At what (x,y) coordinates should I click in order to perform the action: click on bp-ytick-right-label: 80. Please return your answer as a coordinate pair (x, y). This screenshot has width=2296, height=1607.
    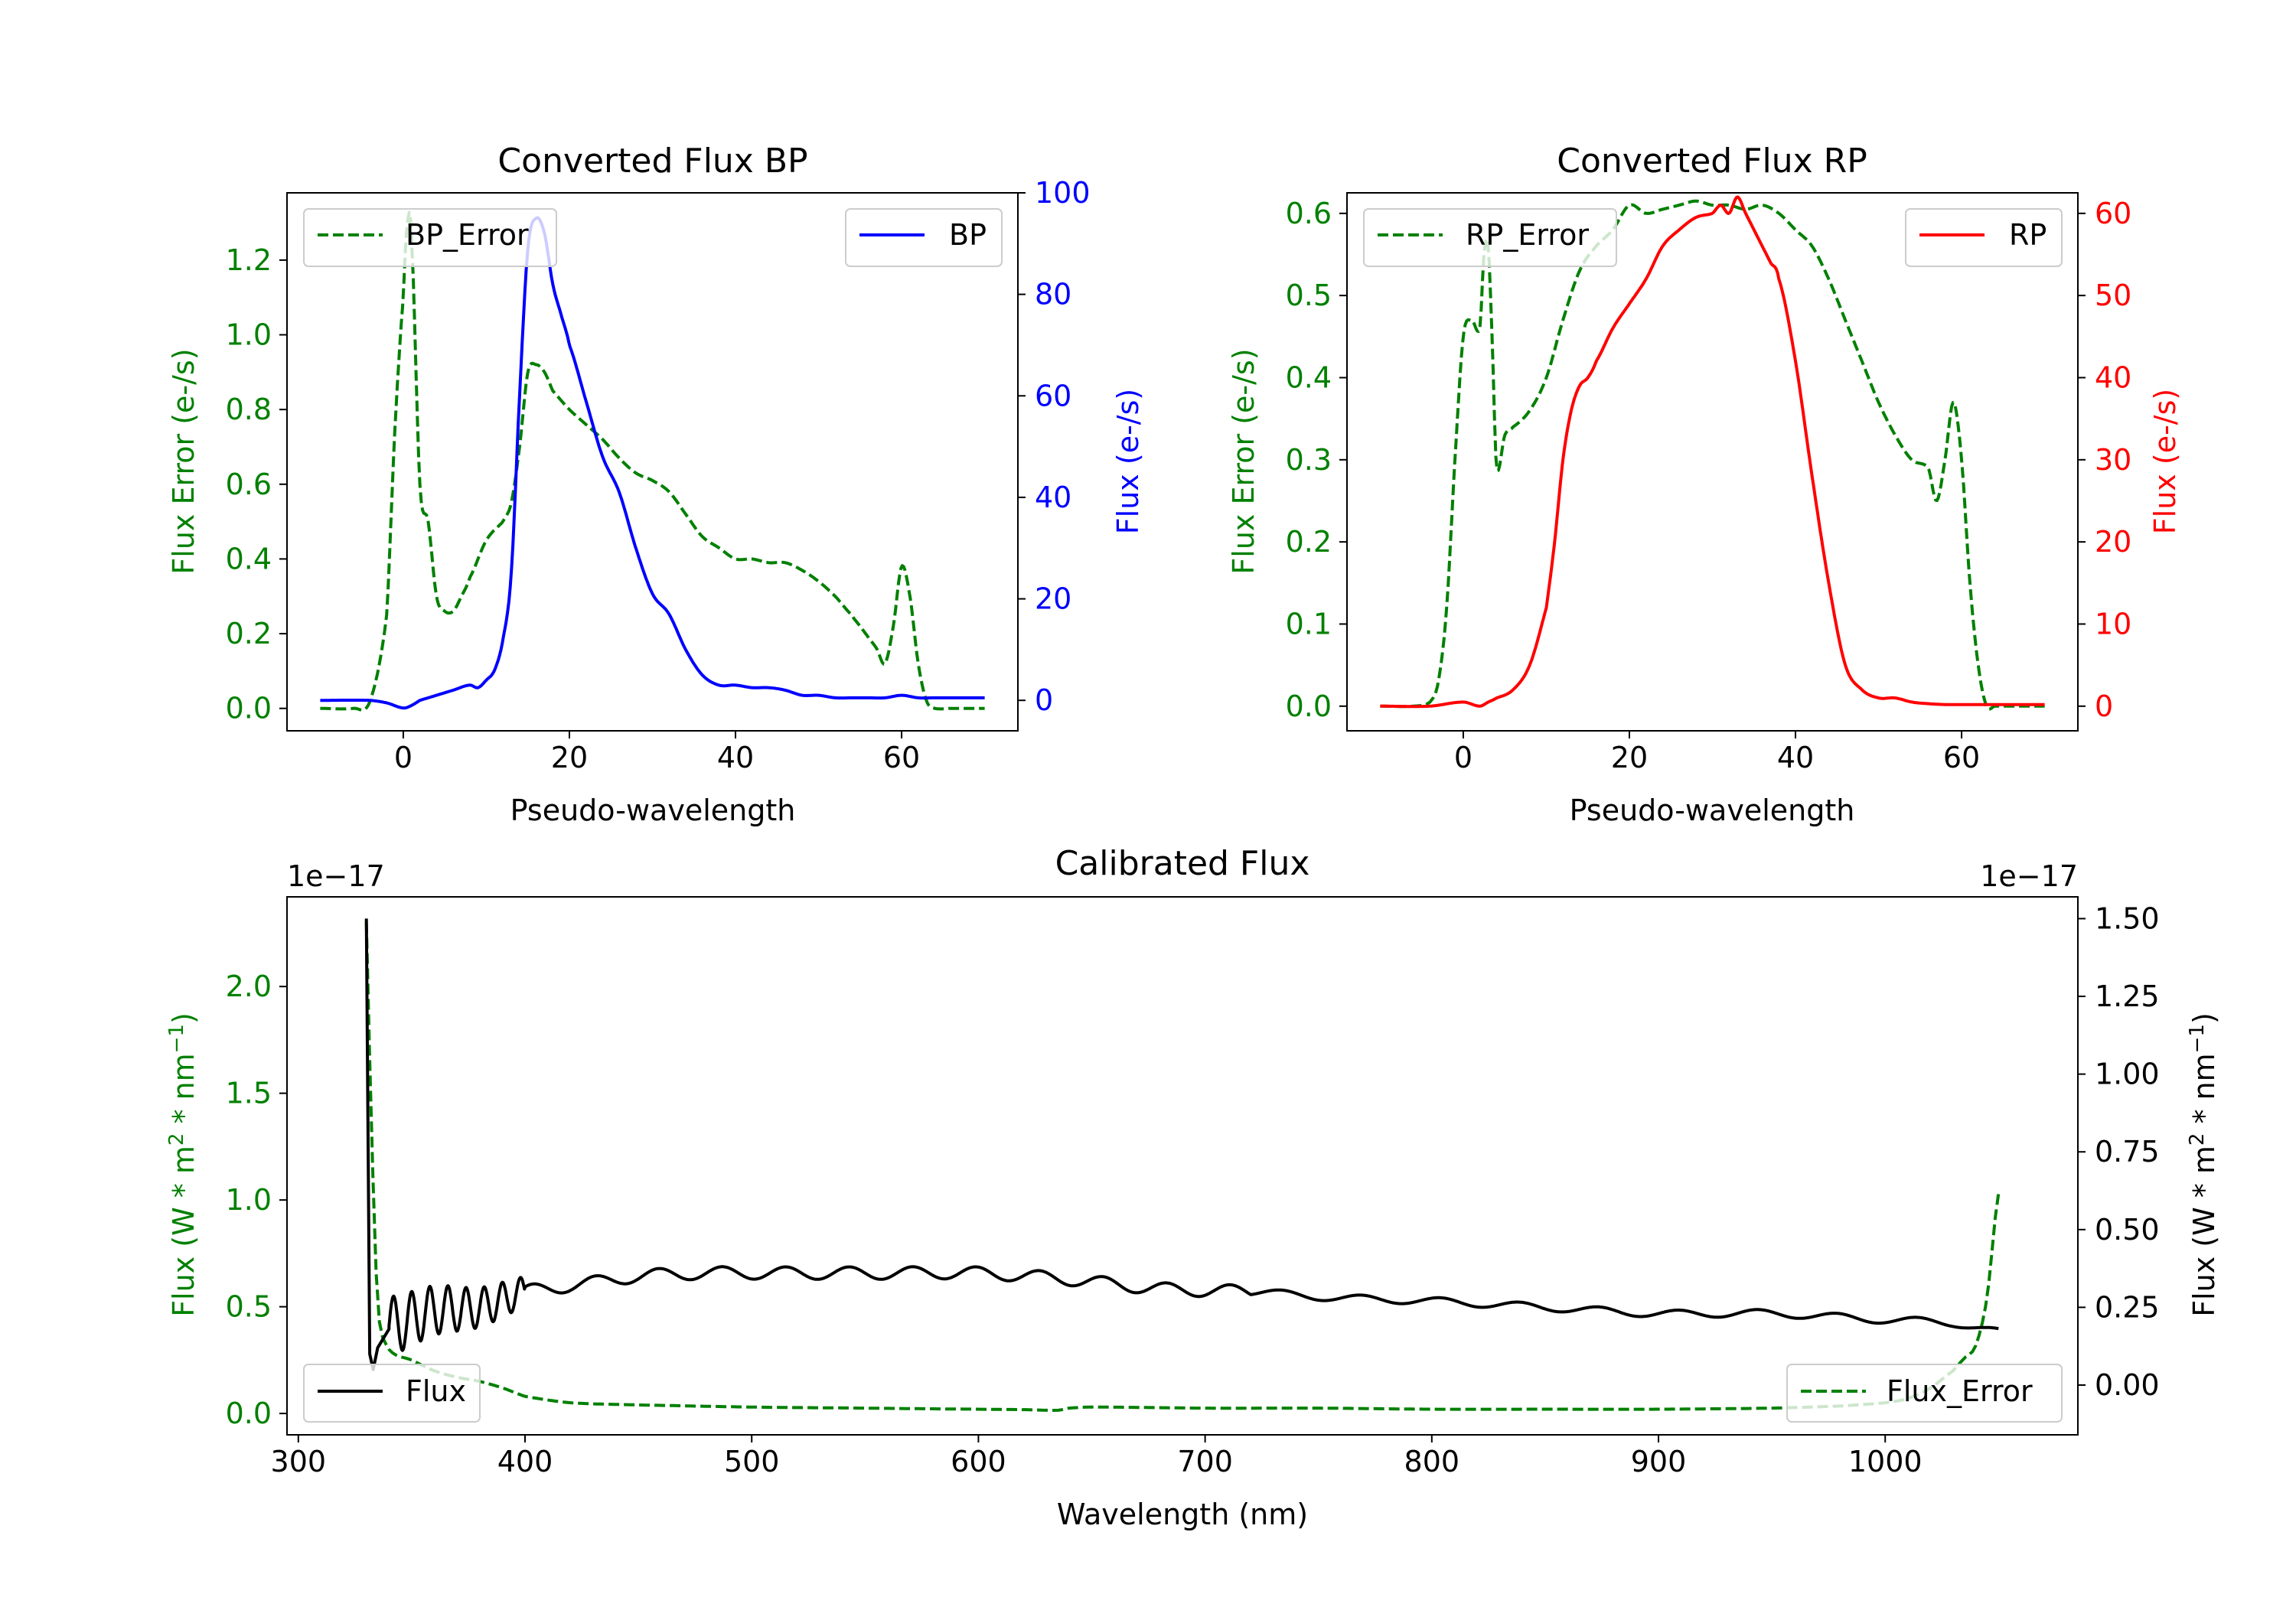
    Looking at the image, I should click on (1053, 294).